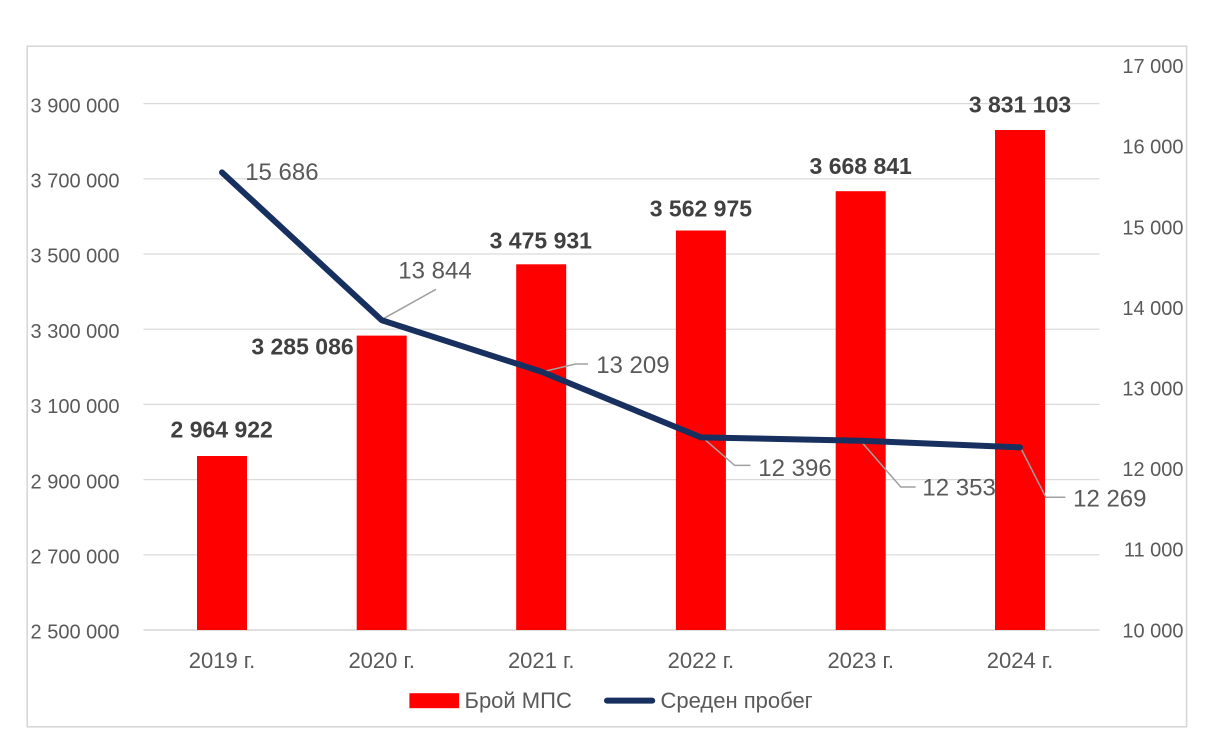  I want to click on svg-text: 12 000, so click(1152, 470).